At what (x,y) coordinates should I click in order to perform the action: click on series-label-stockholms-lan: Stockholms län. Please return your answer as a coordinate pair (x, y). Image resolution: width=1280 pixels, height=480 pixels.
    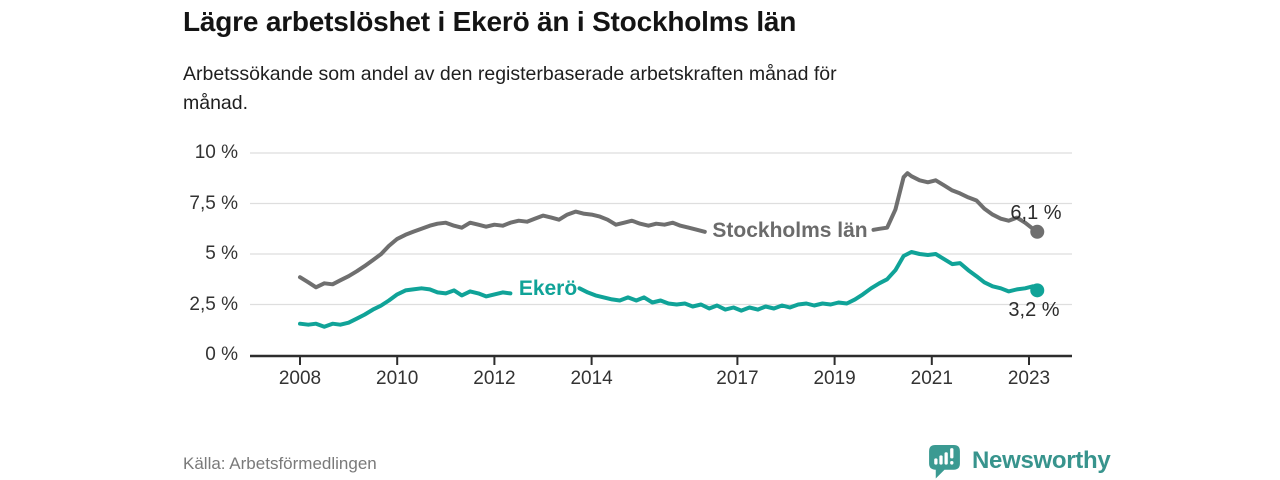
    Looking at the image, I should click on (790, 230).